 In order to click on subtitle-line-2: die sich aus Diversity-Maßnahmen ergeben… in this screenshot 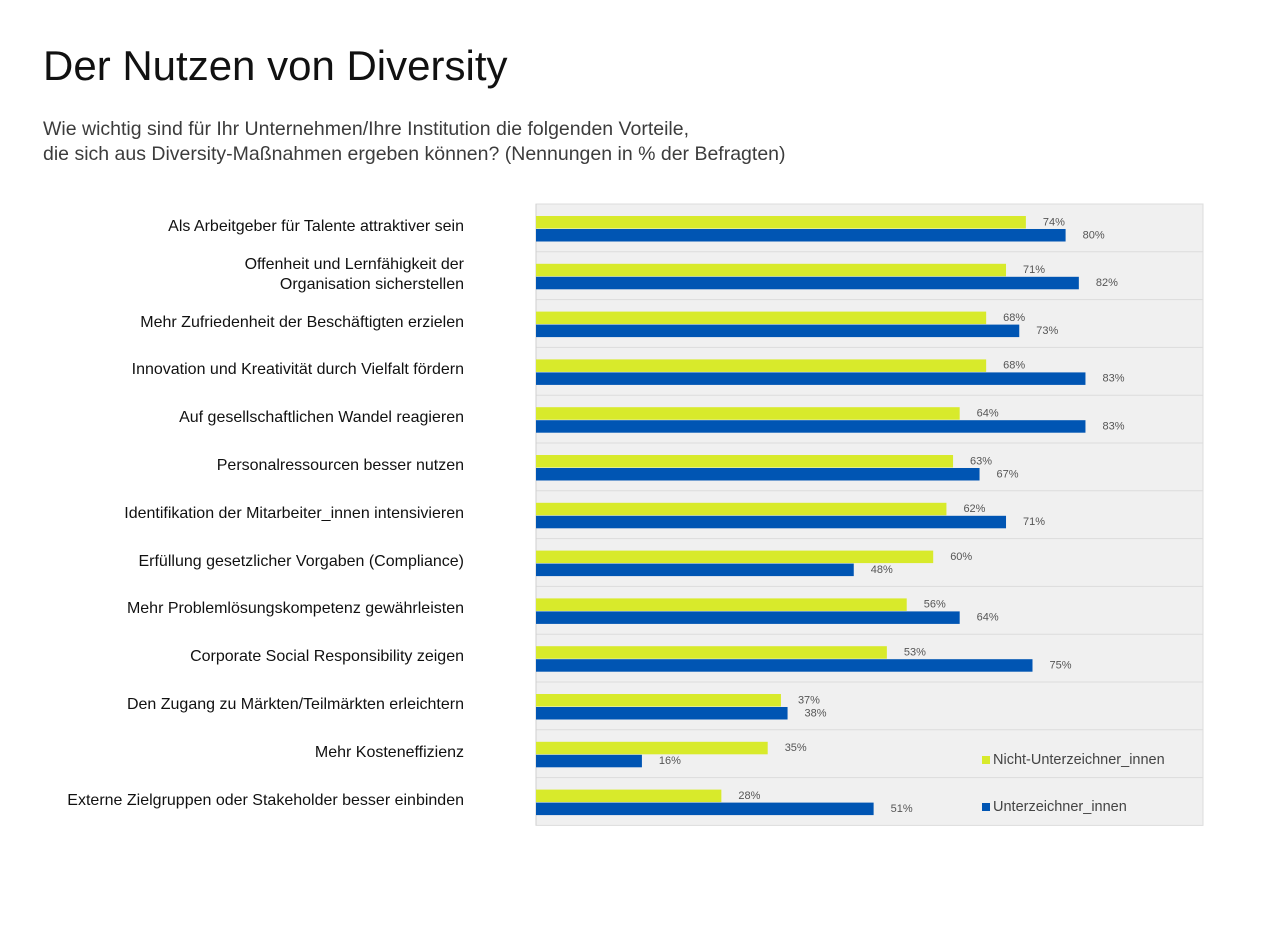, I will do `click(414, 154)`.